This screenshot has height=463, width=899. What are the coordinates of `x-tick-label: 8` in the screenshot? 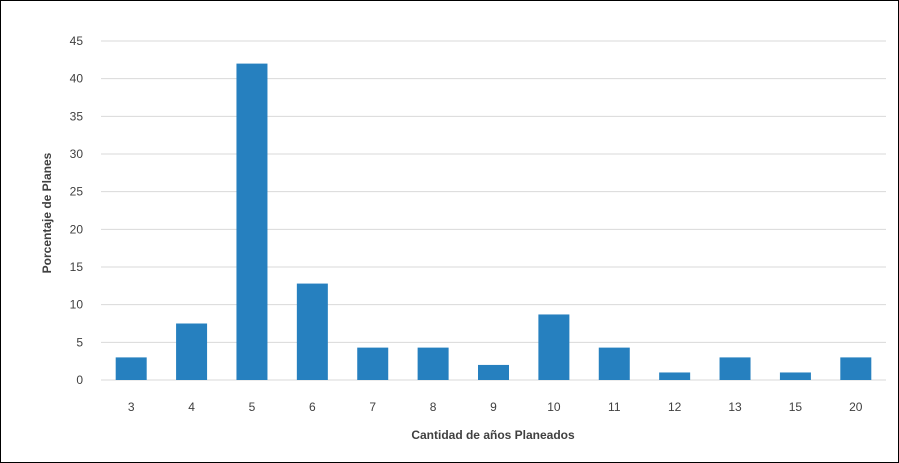 It's located at (433, 407).